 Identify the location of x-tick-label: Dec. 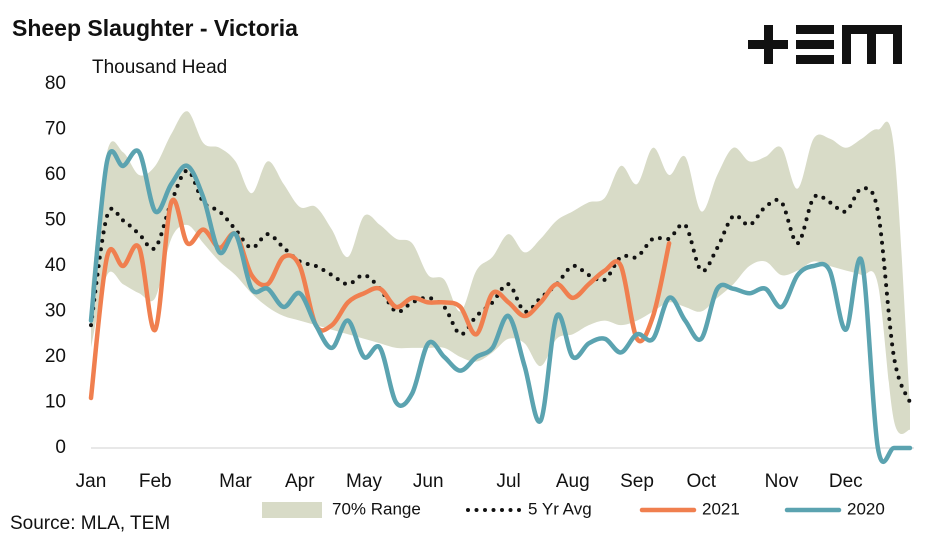
(846, 481).